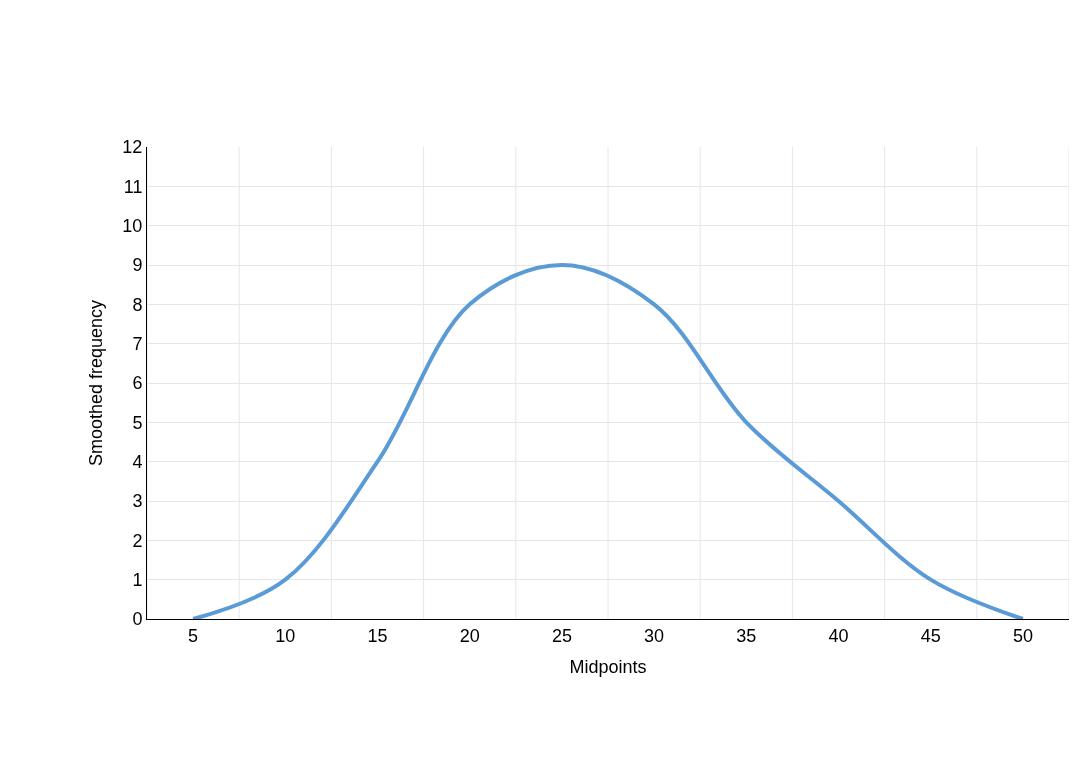 The image size is (1085, 778). Describe the element at coordinates (137, 461) in the screenshot. I see `y-tick-label: 4` at that location.